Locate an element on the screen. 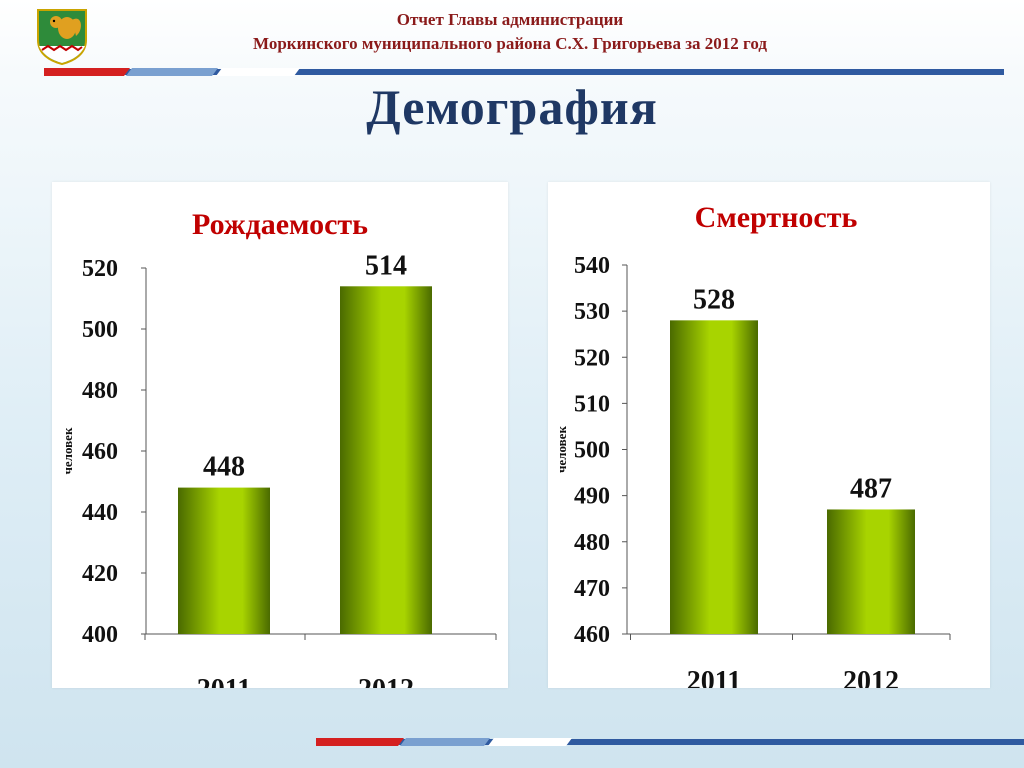 Image resolution: width=1024 pixels, height=768 pixels. chart-title: Смертность is located at coordinates (776, 217).